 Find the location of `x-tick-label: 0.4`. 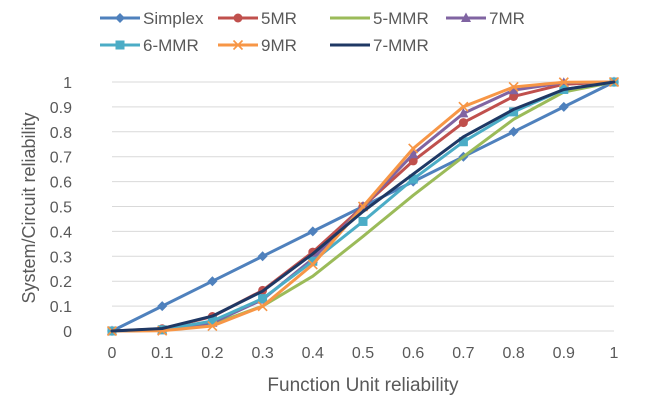

x-tick-label: 0.4 is located at coordinates (313, 353).